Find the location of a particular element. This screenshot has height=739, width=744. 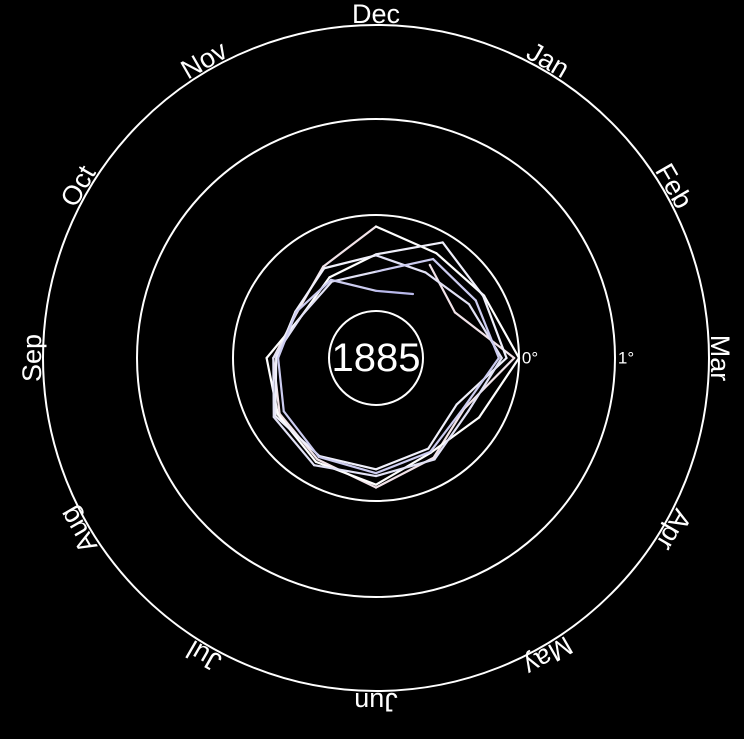

ring-labels-layer: 0° 1° is located at coordinates (578, 358).